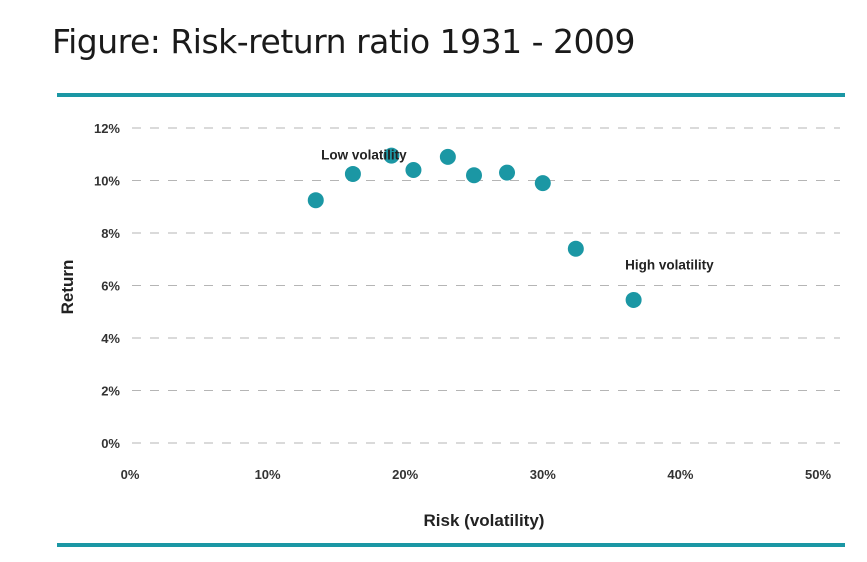 This screenshot has height=562, width=867. Describe the element at coordinates (451, 95) in the screenshot. I see `top-rule` at that location.